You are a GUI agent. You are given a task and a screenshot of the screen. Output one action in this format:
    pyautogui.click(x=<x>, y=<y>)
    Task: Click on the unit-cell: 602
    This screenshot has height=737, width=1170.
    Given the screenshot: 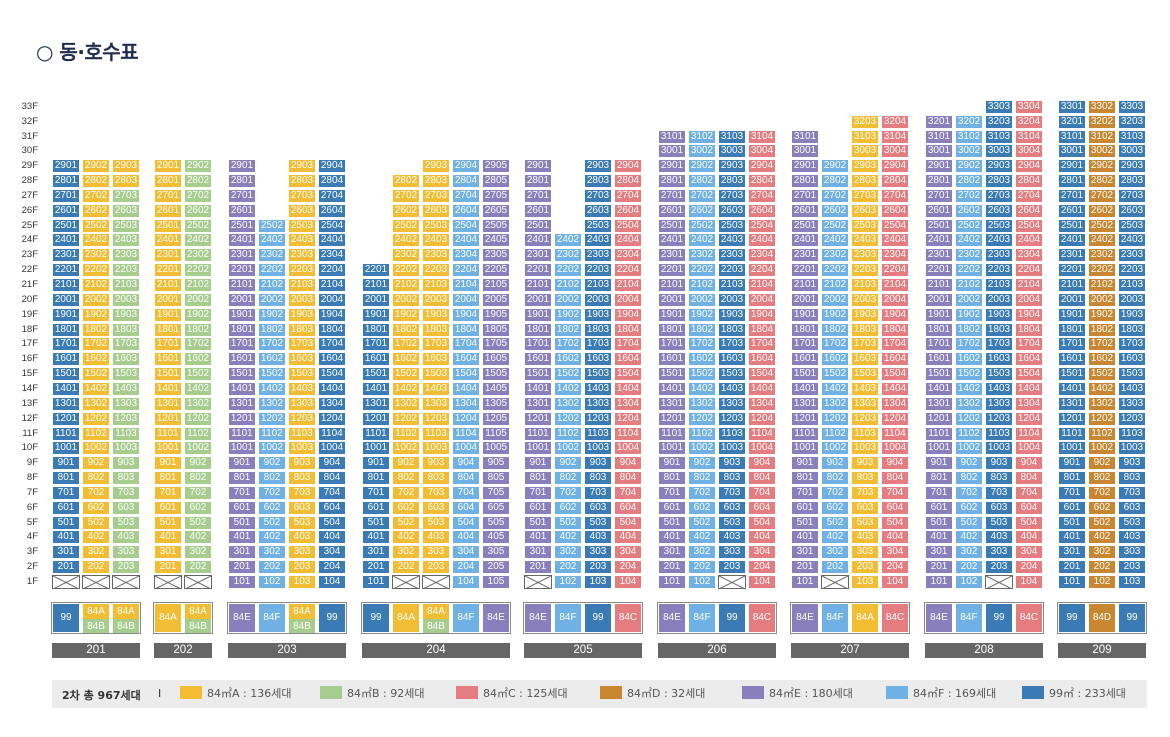 What is the action you would take?
    pyautogui.click(x=272, y=507)
    